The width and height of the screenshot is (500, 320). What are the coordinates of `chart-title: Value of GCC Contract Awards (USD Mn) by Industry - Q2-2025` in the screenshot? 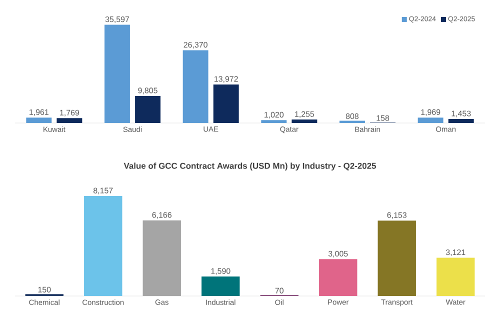 It's located at (250, 166).